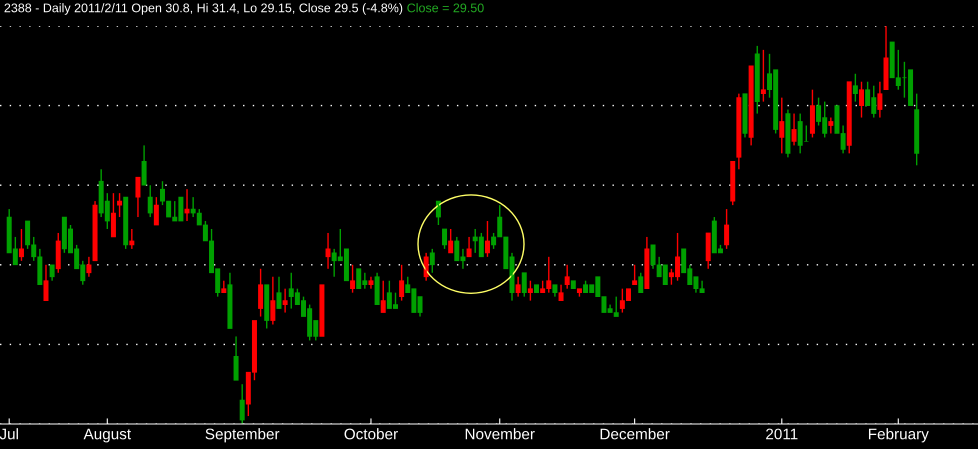 The height and width of the screenshot is (449, 978). Describe the element at coordinates (9, 434) in the screenshot. I see `x-tick-label: Jul` at that location.